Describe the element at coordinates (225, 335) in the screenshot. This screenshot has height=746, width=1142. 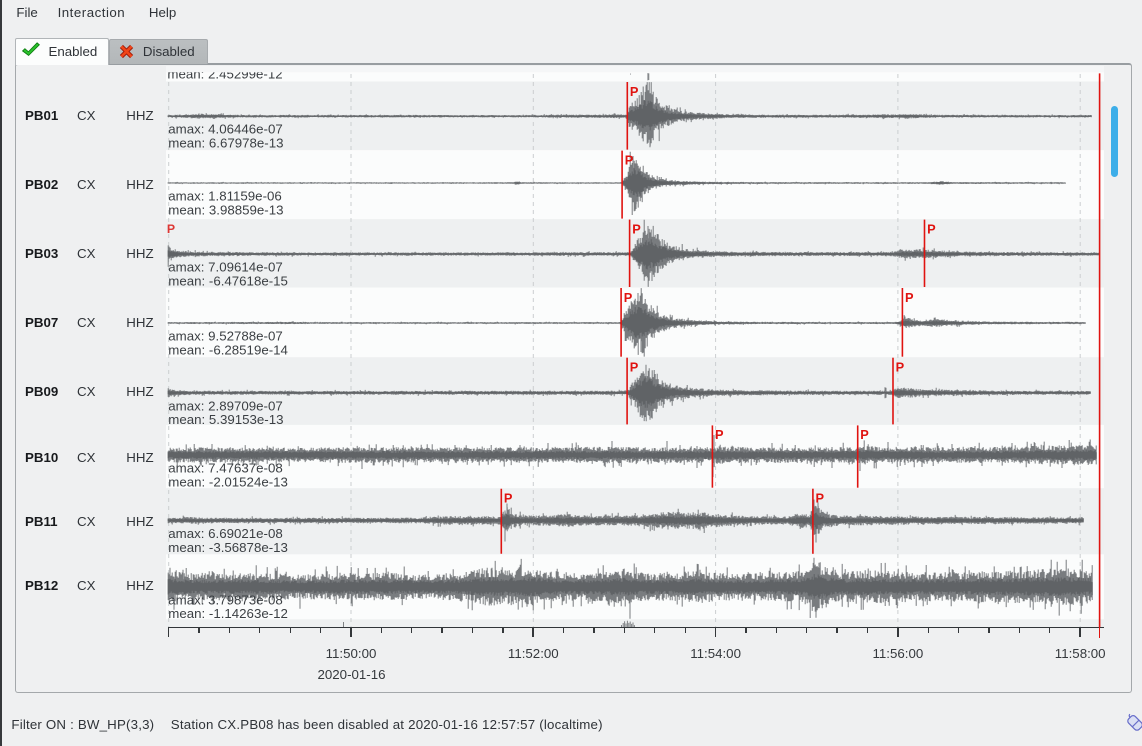
I see `svg-text: amax: 9.52788e-07` at that location.